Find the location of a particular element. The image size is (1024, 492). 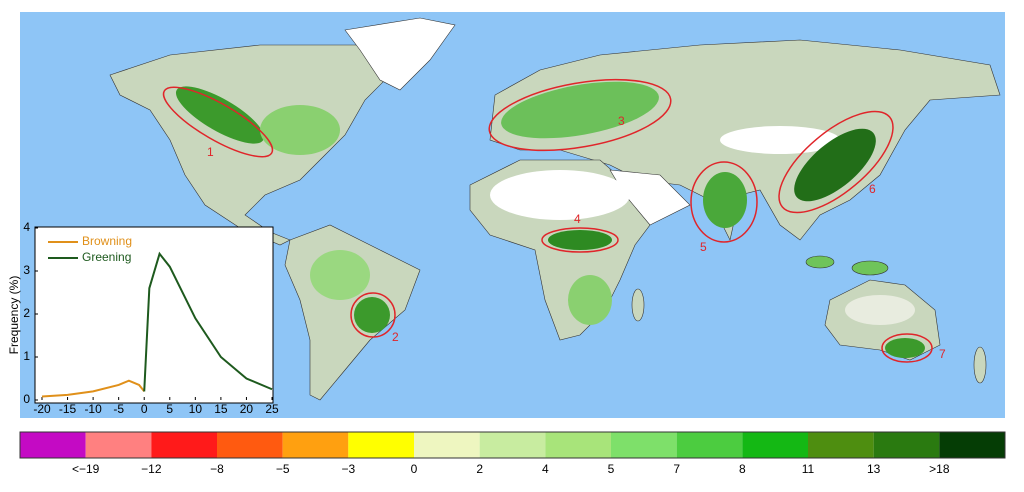

colorbar-label: 5 is located at coordinates (611, 469).